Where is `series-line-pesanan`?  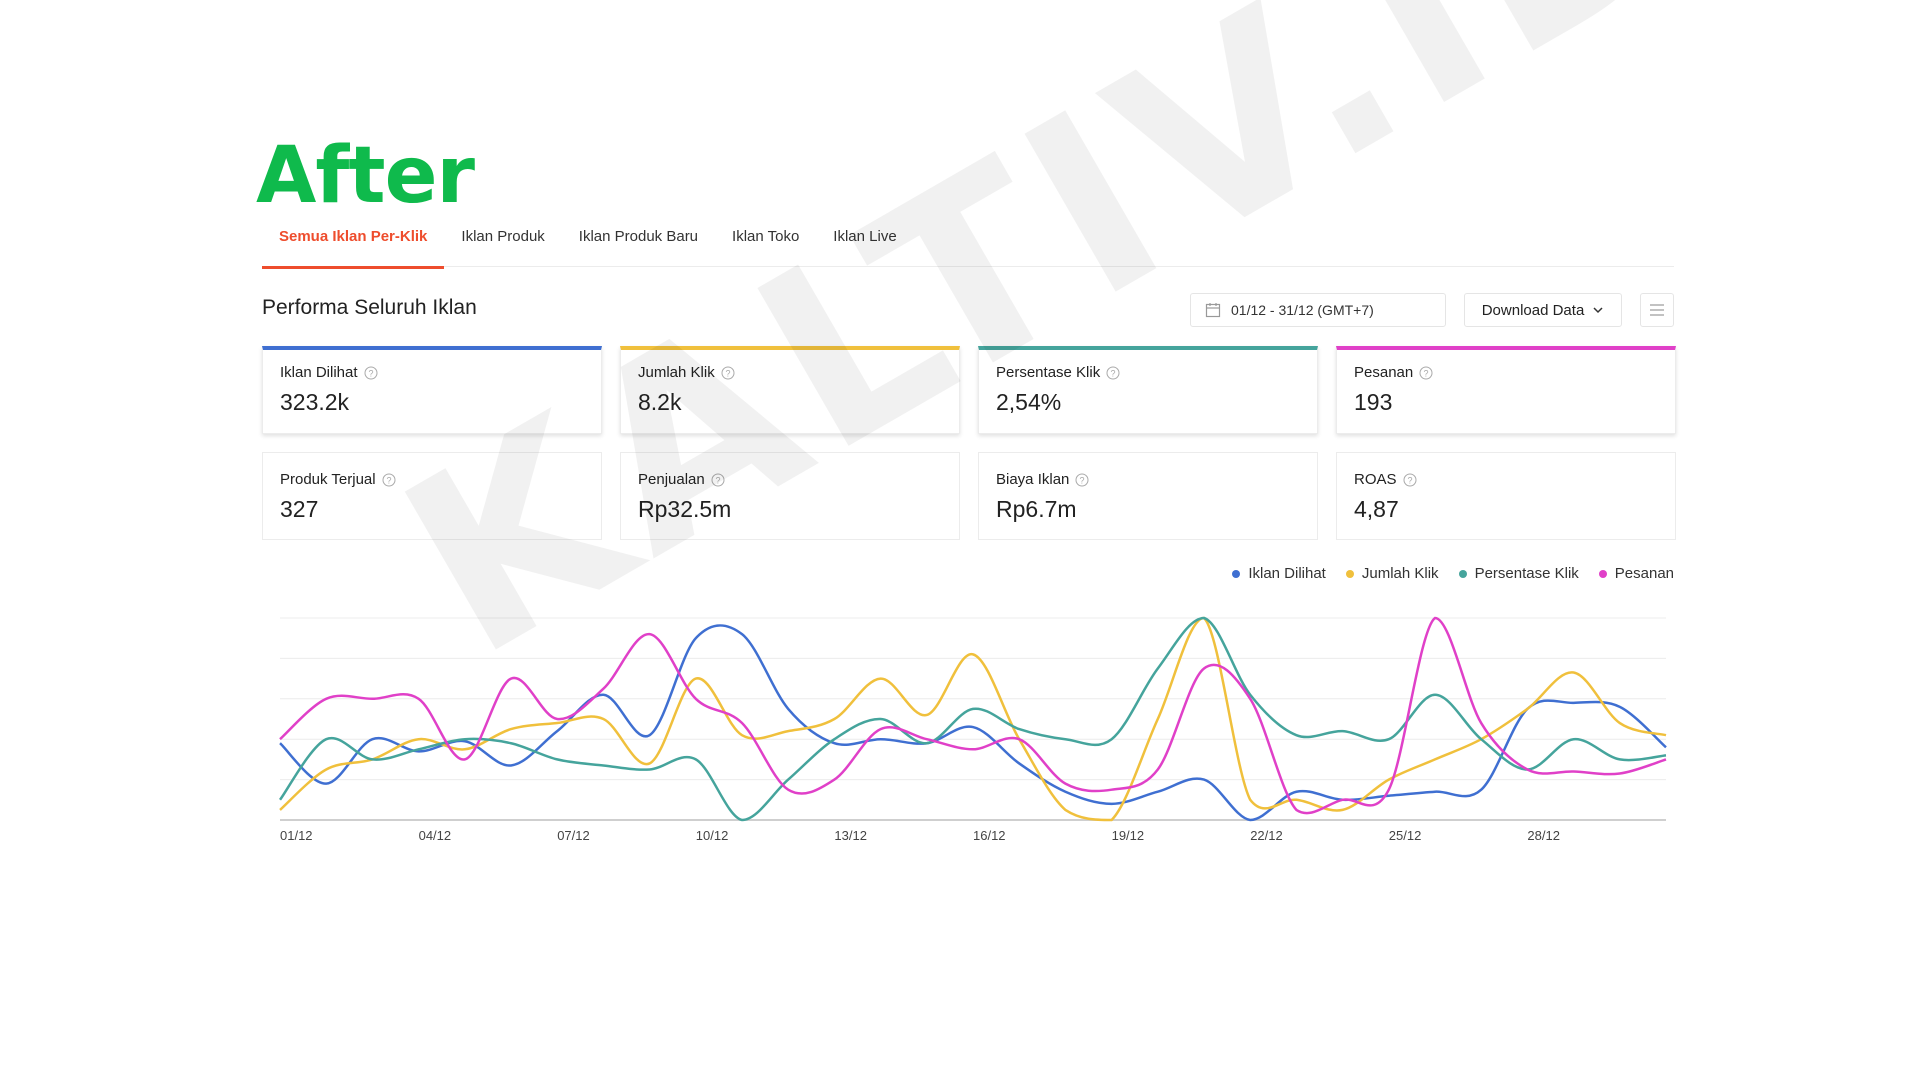 series-line-pesanan is located at coordinates (973, 715).